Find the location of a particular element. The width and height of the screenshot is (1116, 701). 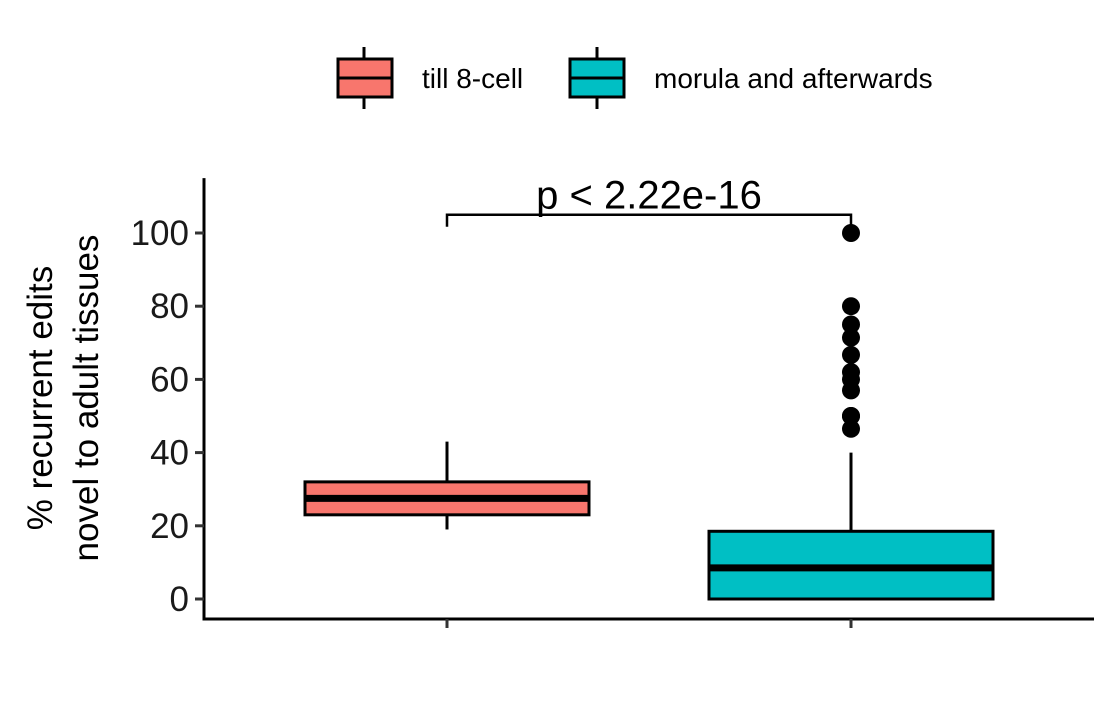

y-axis-title-line-1: % recurrent edits is located at coordinates (40, 398).